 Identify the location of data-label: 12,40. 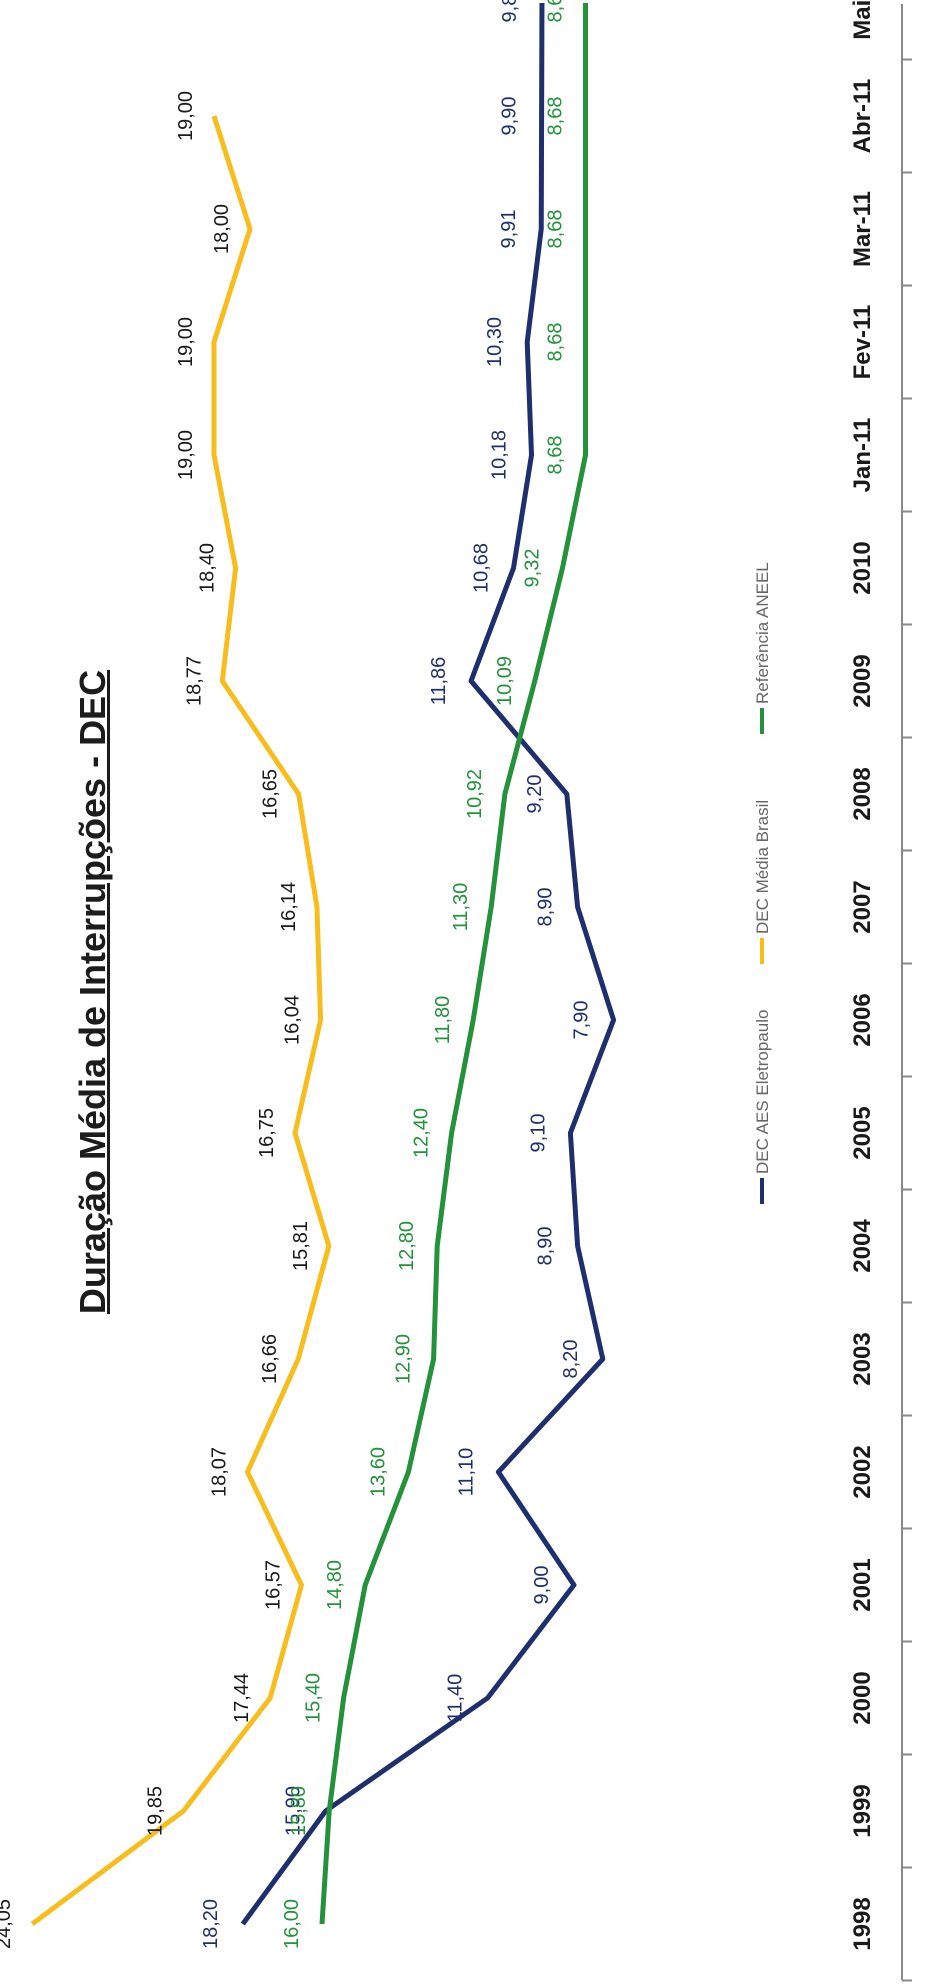
(422, 1133).